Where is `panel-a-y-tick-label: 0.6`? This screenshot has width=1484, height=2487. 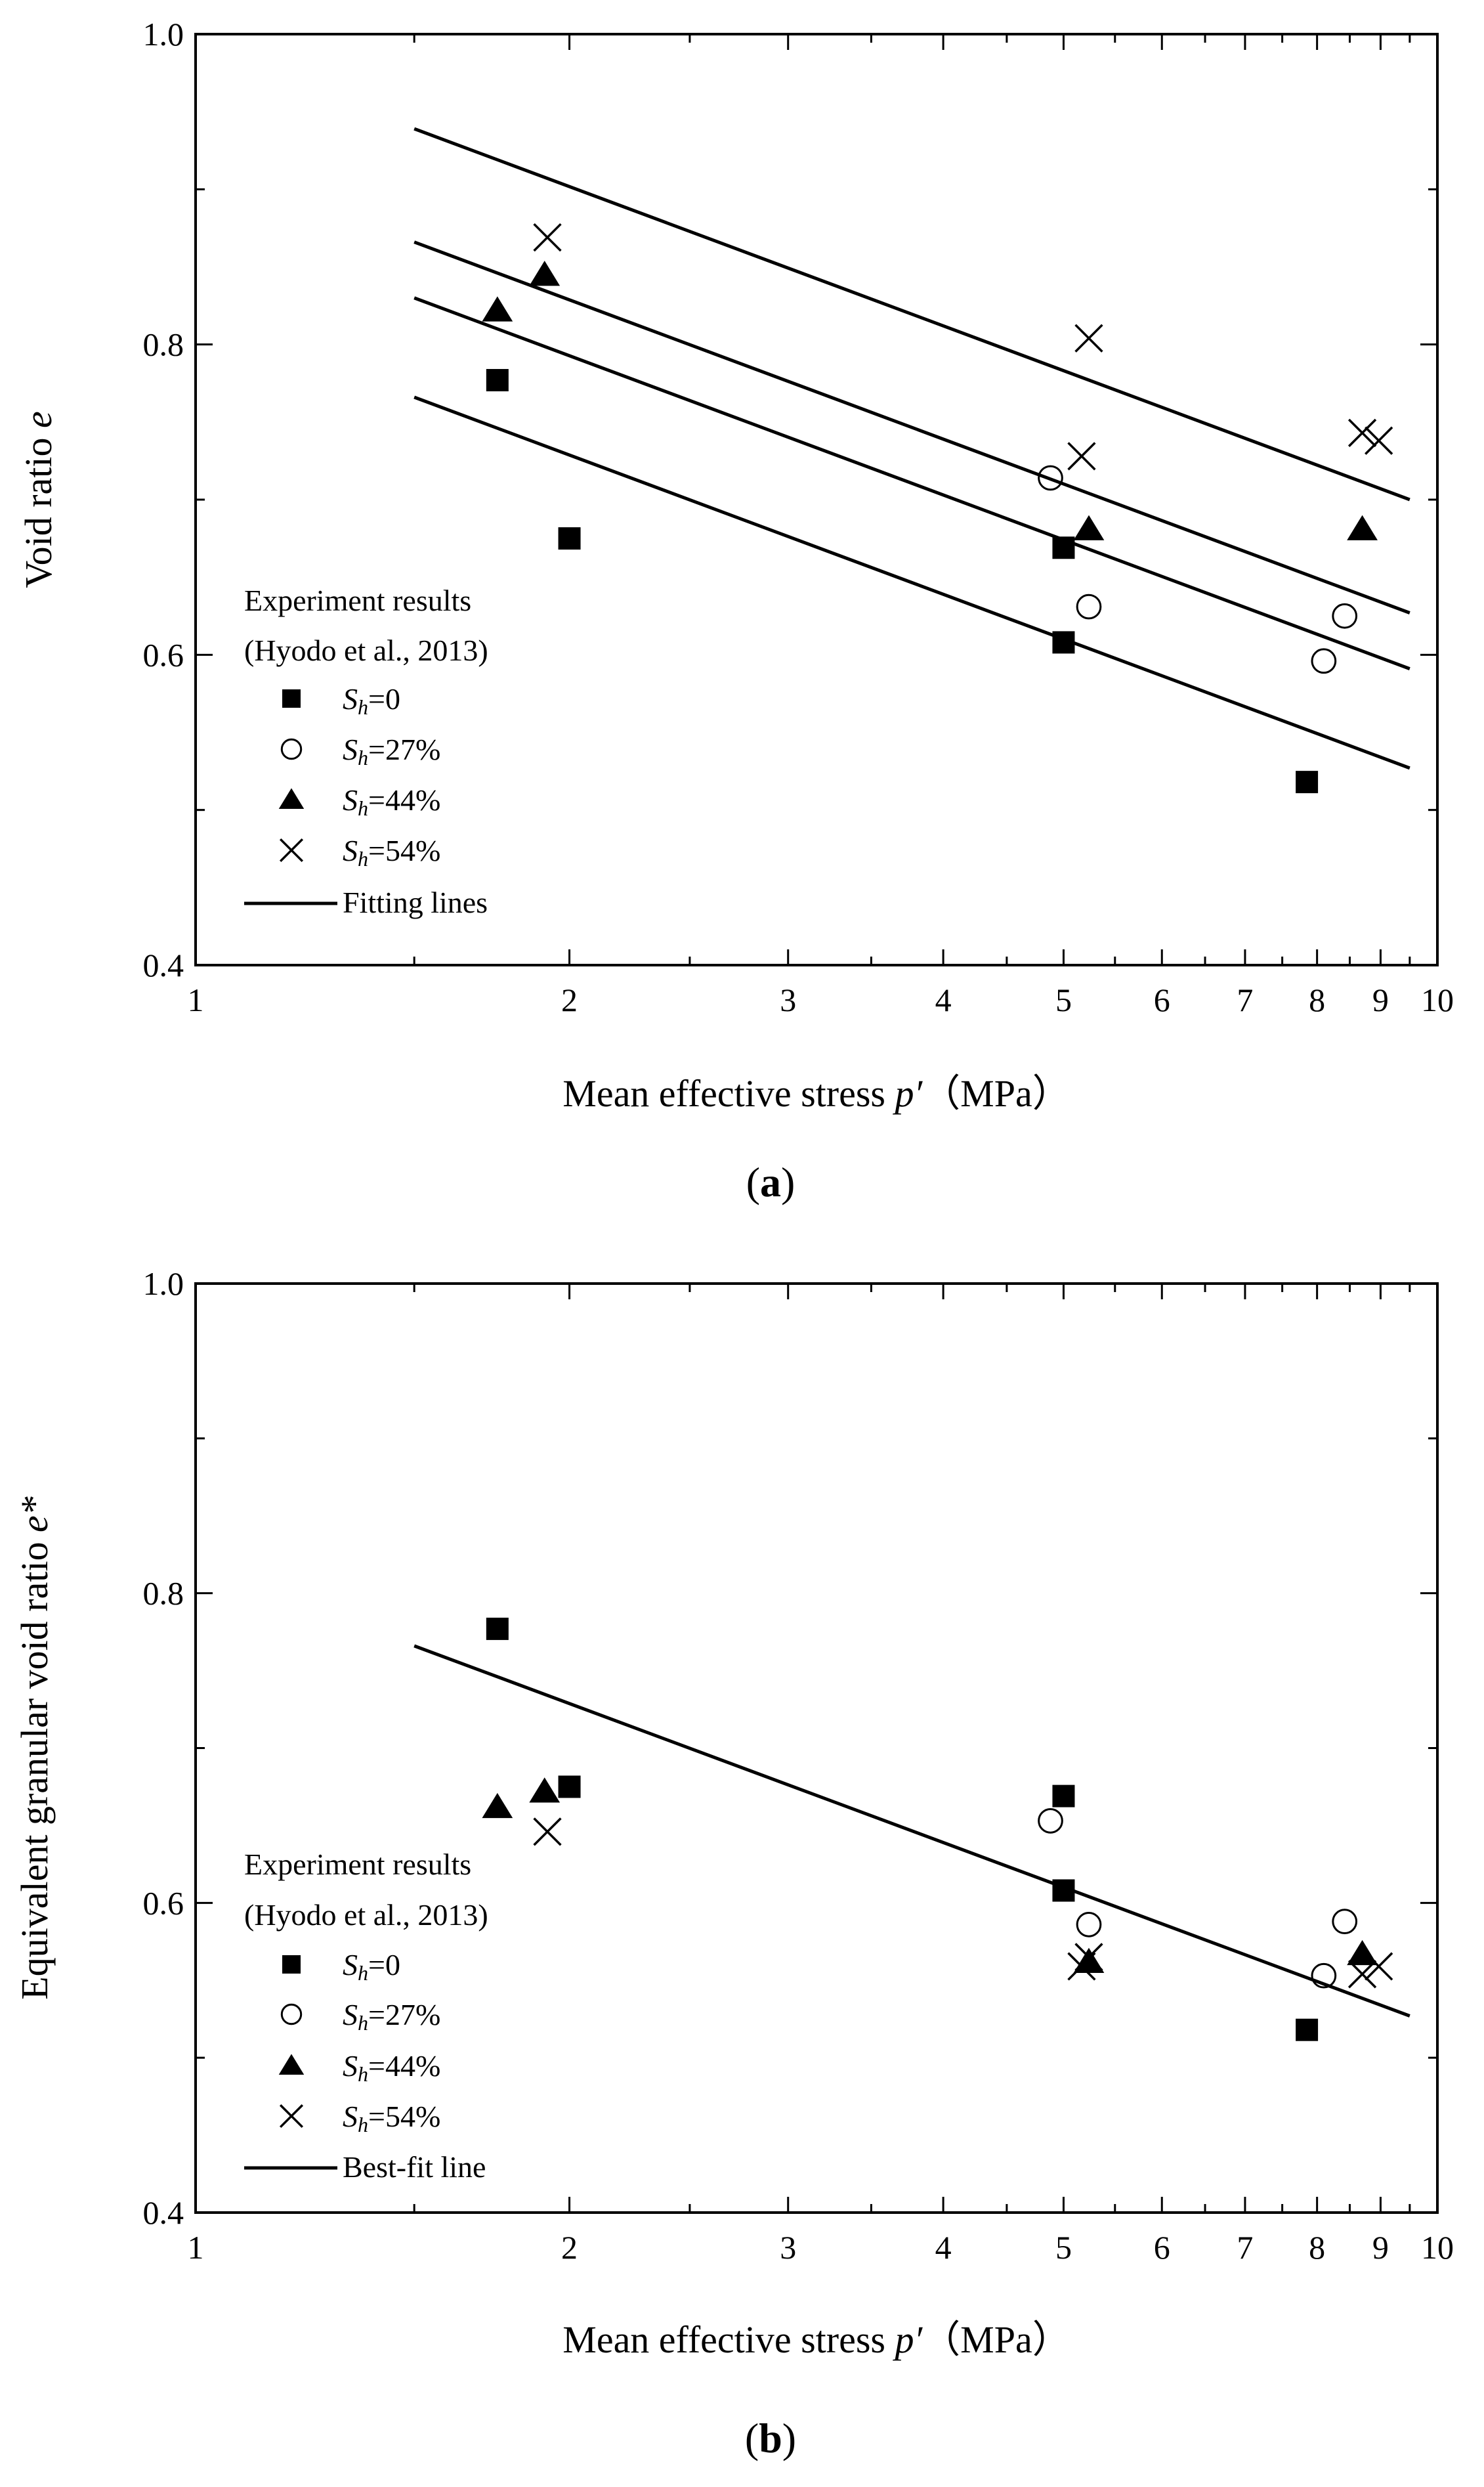
panel-a-y-tick-label: 0.6 is located at coordinates (164, 654).